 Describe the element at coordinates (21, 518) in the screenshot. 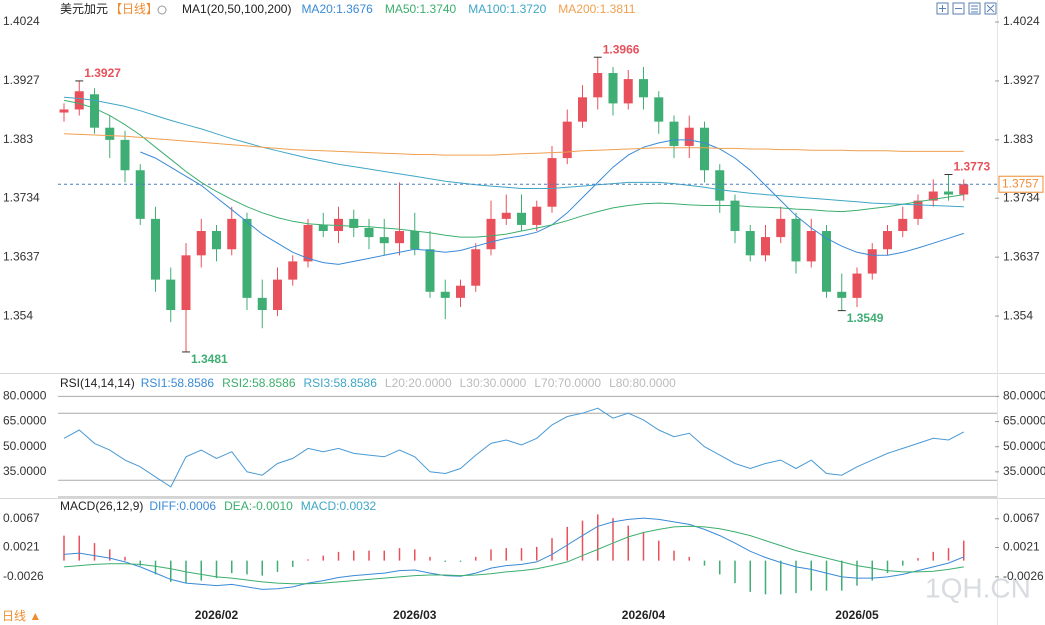

I see `y-tick-label: 0.0067` at that location.